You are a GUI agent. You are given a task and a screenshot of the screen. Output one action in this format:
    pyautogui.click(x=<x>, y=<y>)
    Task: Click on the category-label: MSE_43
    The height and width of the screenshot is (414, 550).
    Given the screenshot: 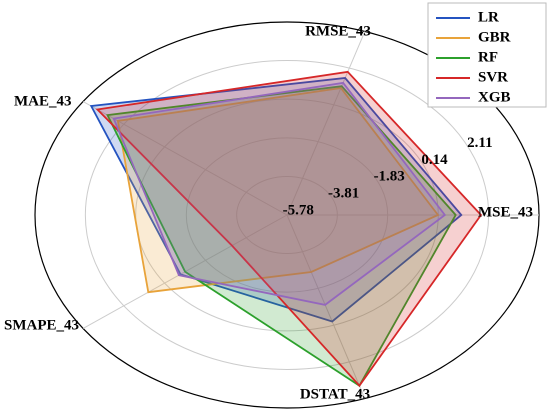 What is the action you would take?
    pyautogui.click(x=505, y=212)
    